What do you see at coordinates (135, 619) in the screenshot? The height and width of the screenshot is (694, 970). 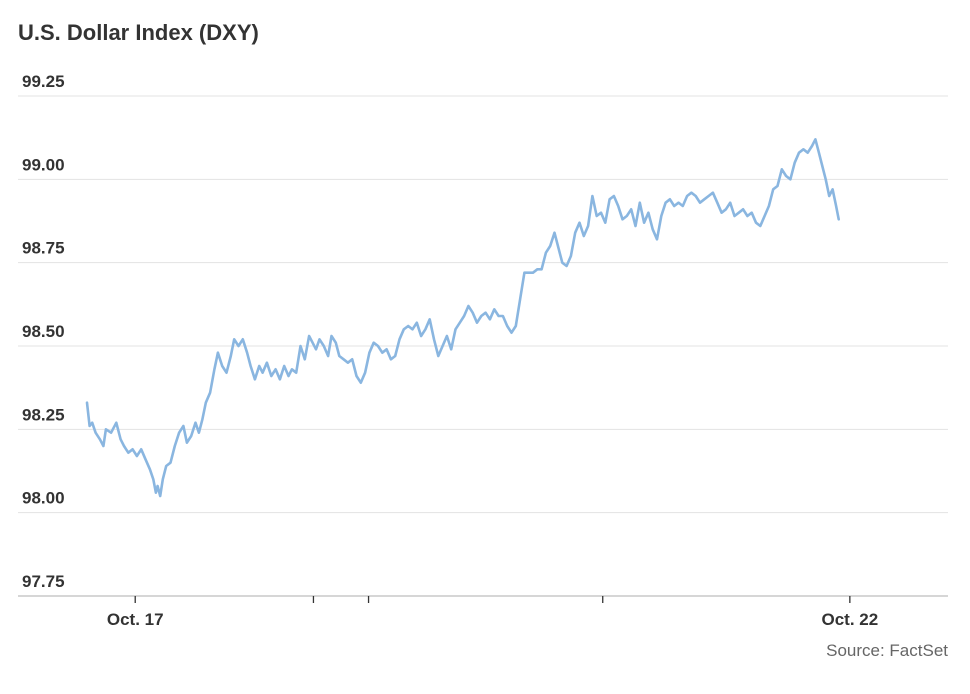 I see `x-tick-label: Oct. 17` at bounding box center [135, 619].